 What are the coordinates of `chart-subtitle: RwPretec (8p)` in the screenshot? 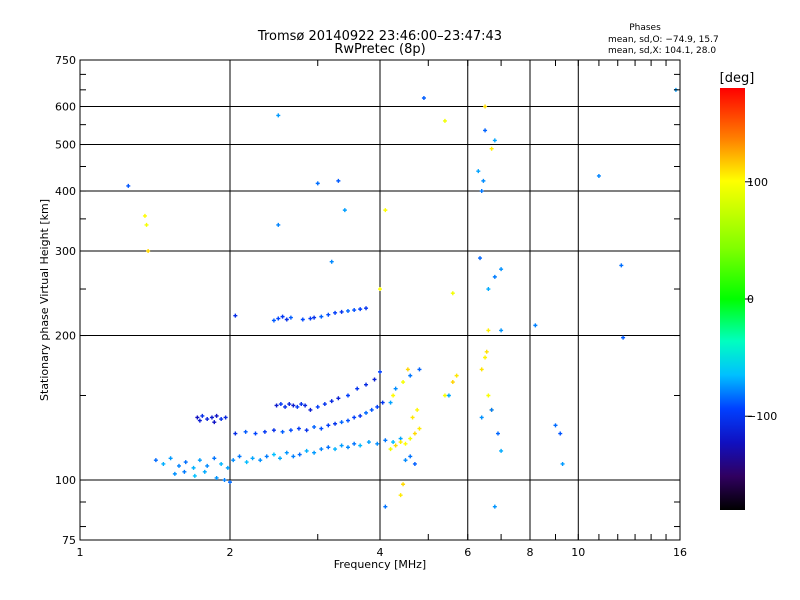 It's located at (379, 49).